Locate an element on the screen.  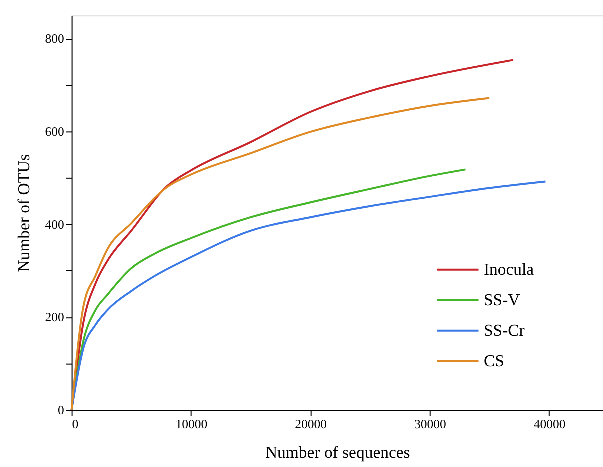
y-tick-label: 200 is located at coordinates (54, 317).